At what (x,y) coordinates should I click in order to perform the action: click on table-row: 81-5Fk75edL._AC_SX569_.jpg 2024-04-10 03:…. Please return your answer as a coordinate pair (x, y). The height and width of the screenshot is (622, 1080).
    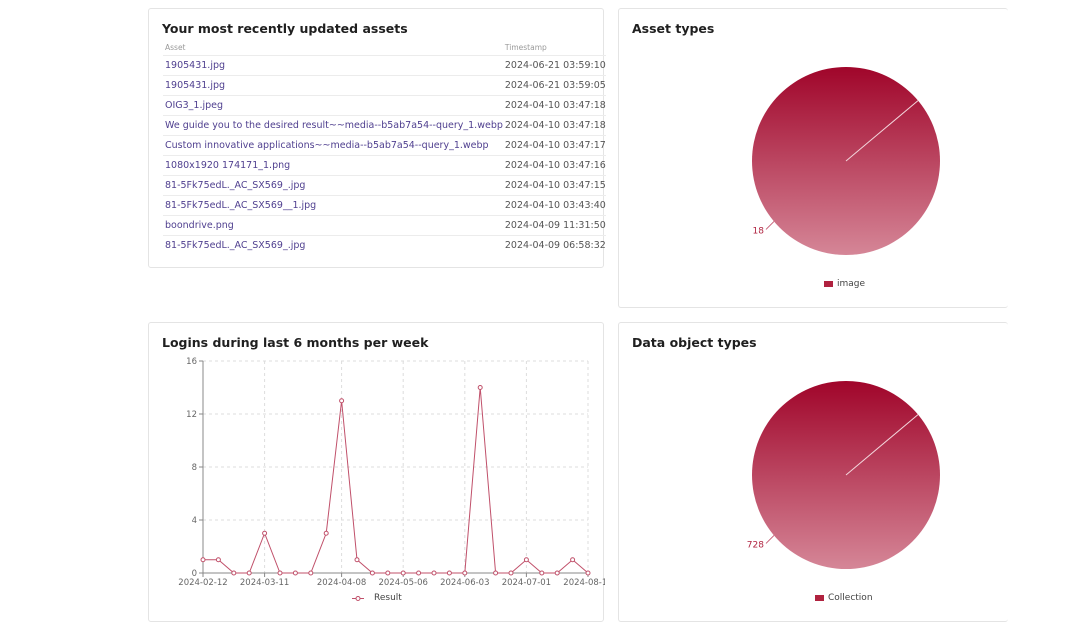
    Looking at the image, I should click on (384, 185).